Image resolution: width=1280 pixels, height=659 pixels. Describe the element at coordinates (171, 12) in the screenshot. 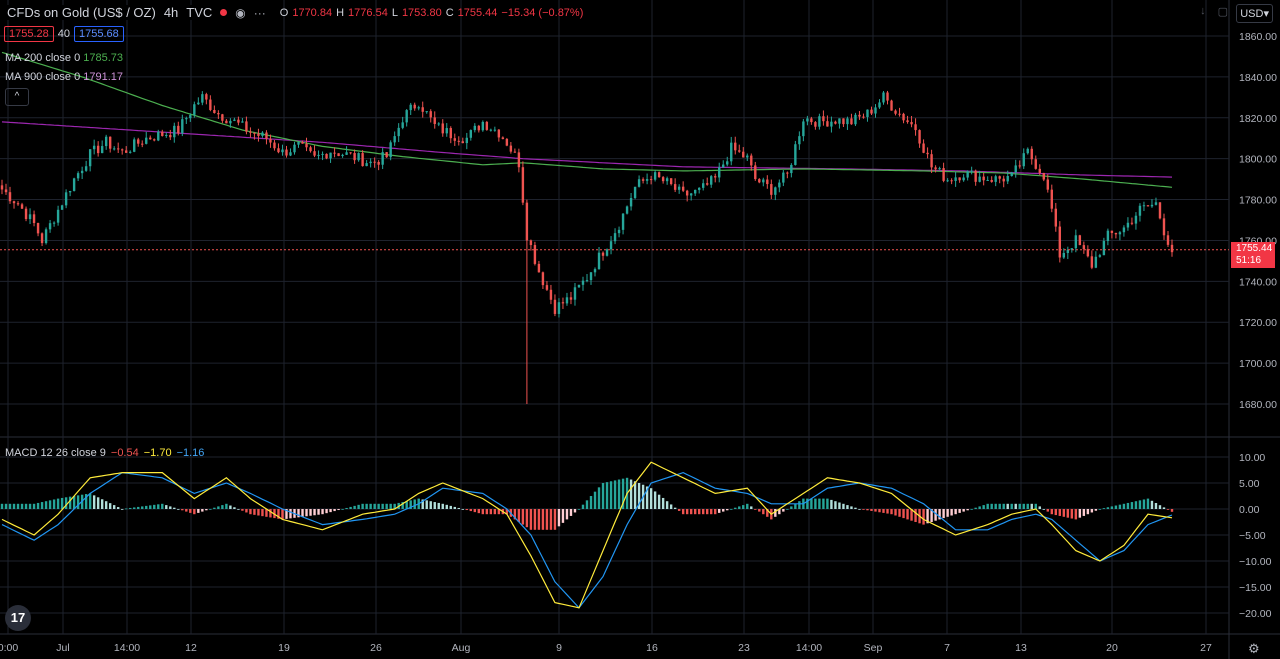

I see `interval-label: 4h` at that location.